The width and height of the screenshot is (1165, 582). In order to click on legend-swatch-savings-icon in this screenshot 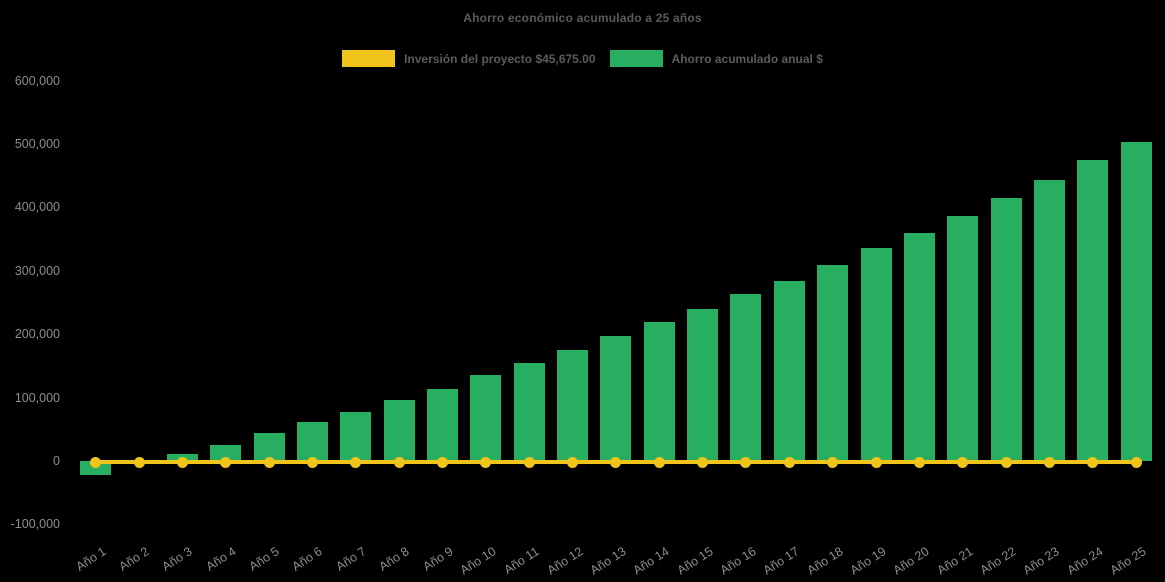, I will do `click(636, 58)`.